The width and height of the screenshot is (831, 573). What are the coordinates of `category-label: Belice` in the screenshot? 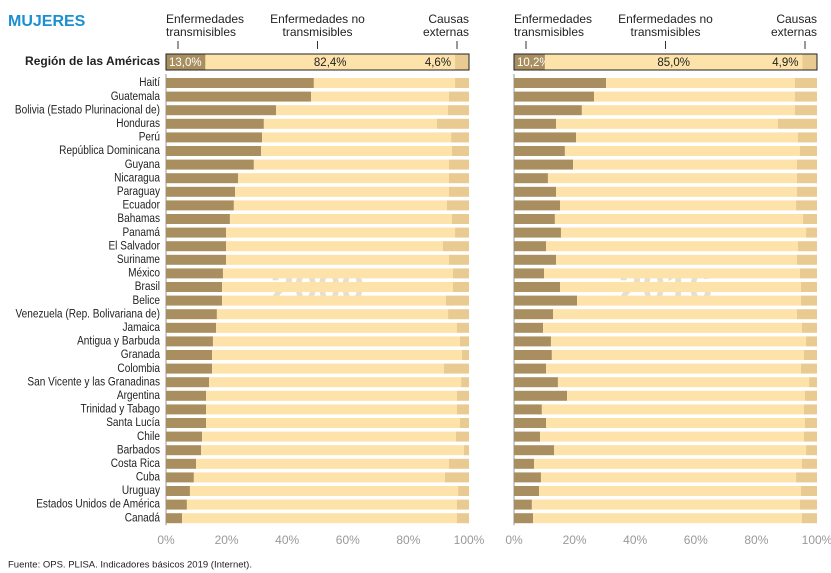 It's located at (146, 300).